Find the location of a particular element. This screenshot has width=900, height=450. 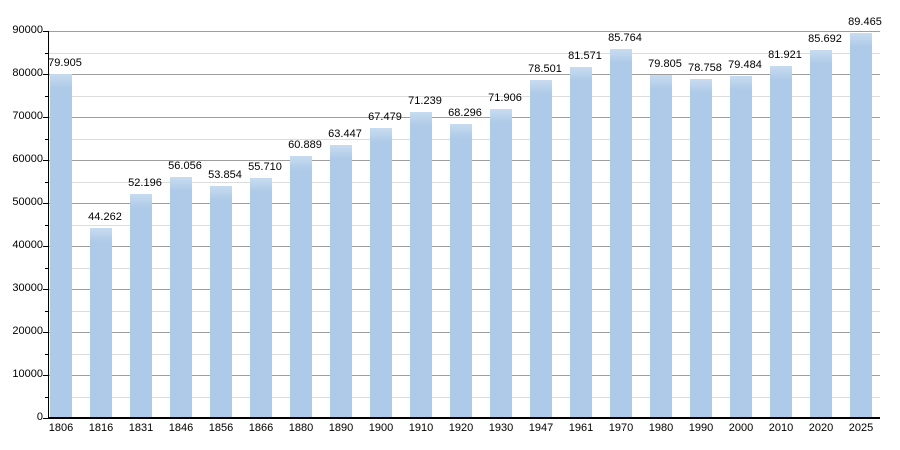

bar-value-label: 79.805 is located at coordinates (665, 63).